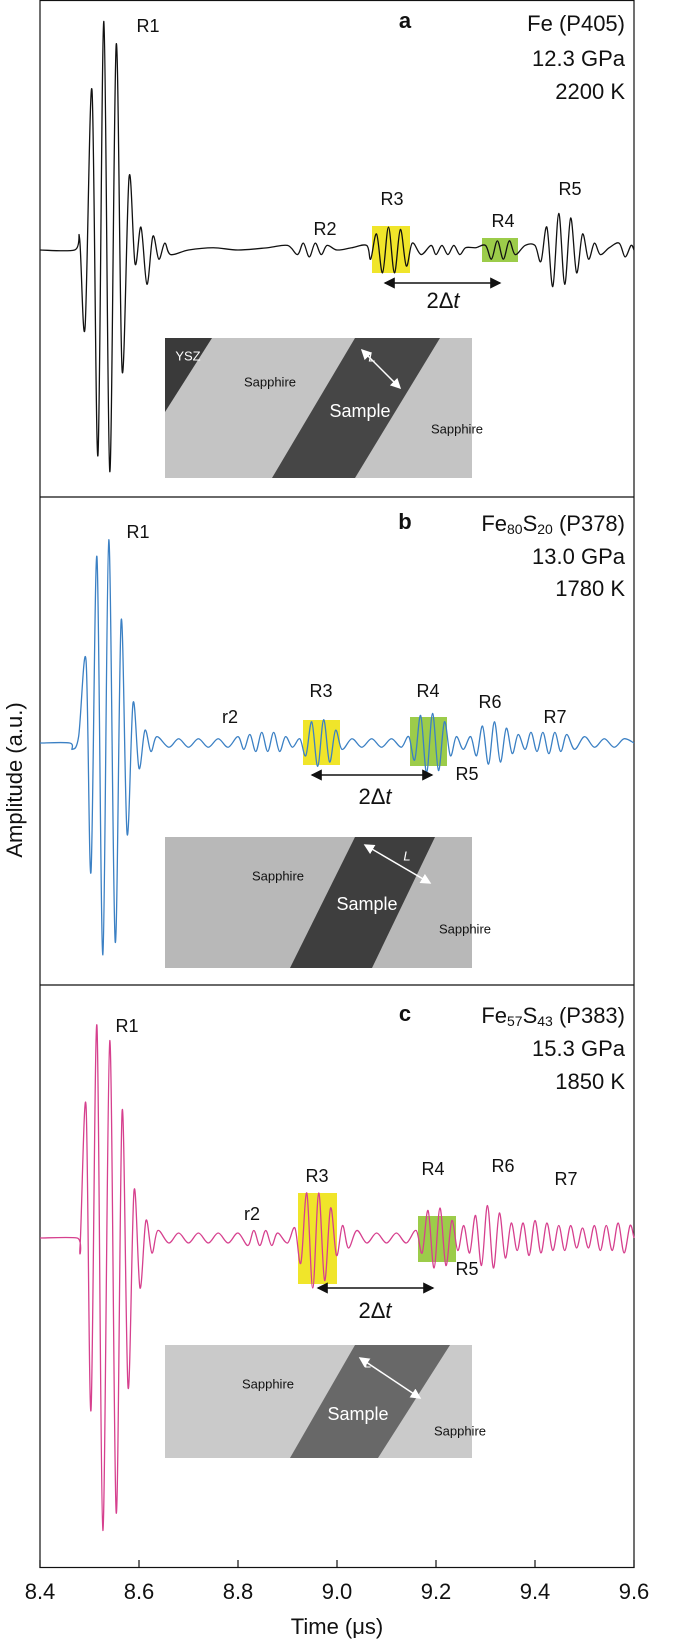  I want to click on echo-label: R2, so click(324, 229).